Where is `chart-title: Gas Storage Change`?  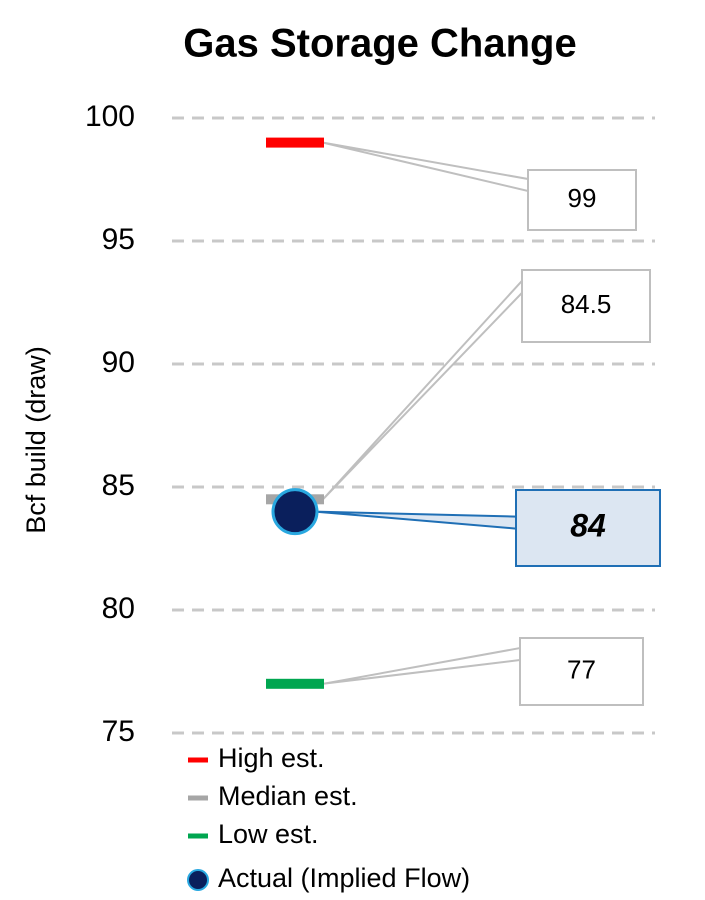 chart-title: Gas Storage Change is located at coordinates (379, 44).